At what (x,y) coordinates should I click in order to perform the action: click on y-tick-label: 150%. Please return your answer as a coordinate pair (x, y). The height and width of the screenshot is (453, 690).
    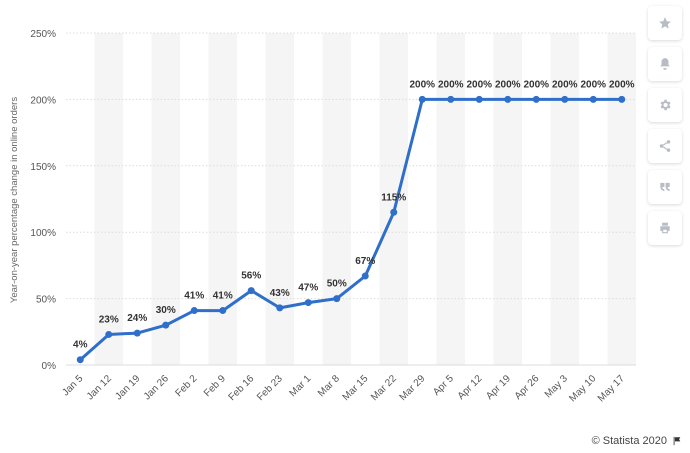
    Looking at the image, I should click on (43, 167).